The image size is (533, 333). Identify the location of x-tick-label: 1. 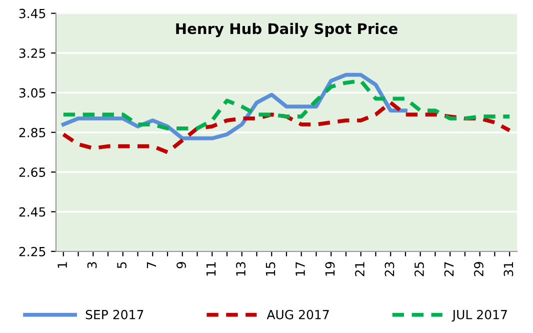
(62, 265).